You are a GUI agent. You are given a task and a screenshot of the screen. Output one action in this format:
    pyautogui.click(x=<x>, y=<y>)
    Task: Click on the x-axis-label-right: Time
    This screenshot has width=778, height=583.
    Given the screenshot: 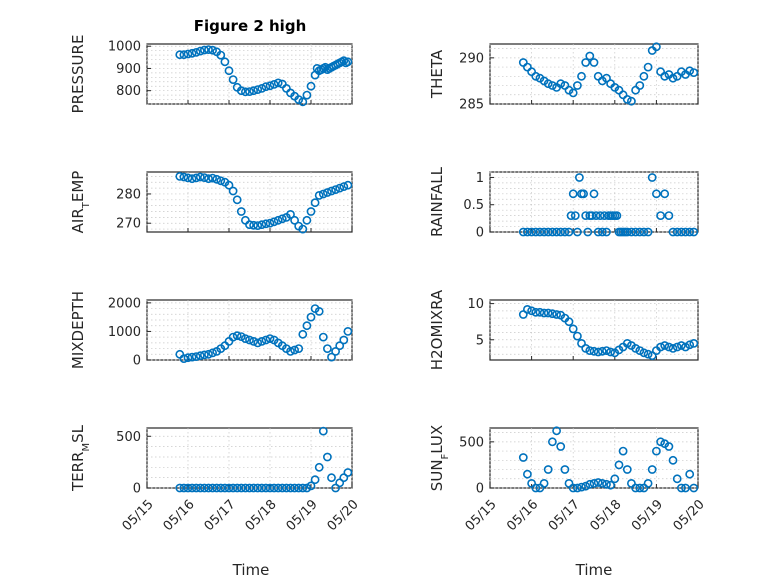 What is the action you would take?
    pyautogui.click(x=594, y=570)
    